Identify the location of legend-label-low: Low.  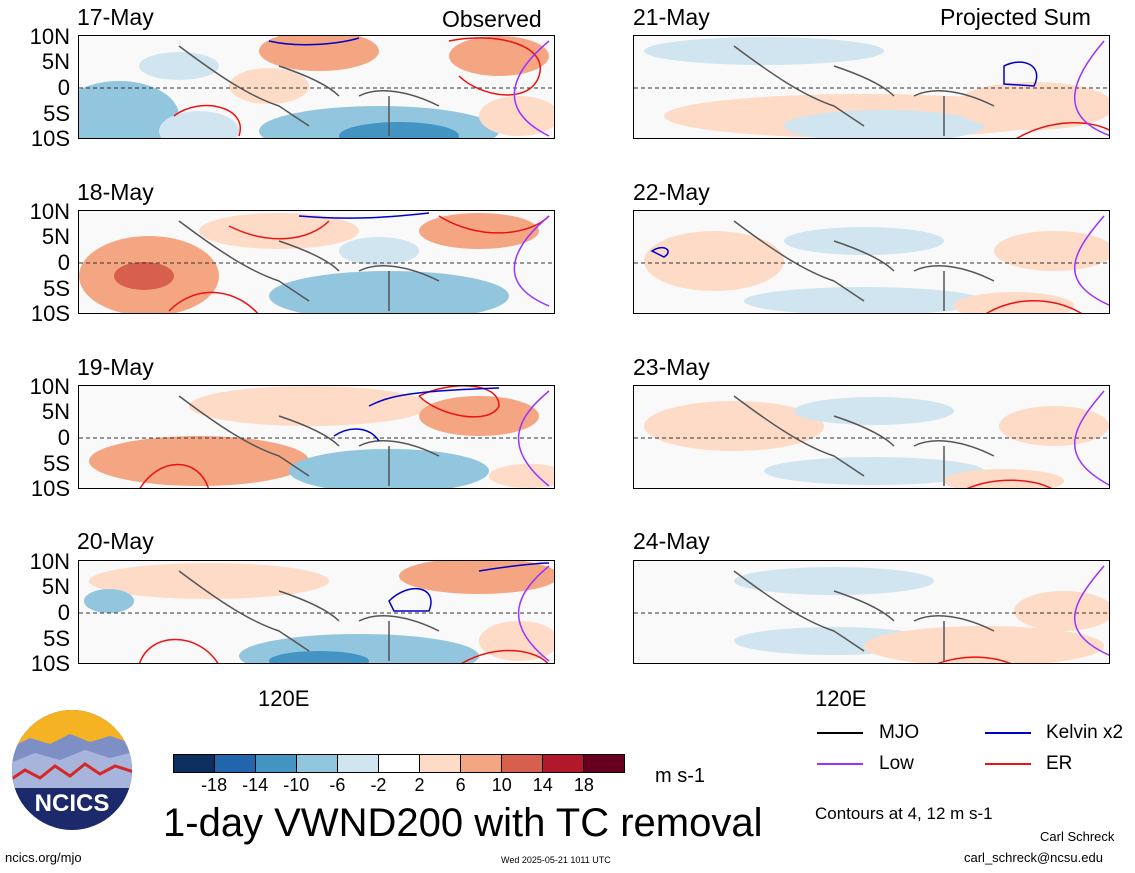
(896, 763).